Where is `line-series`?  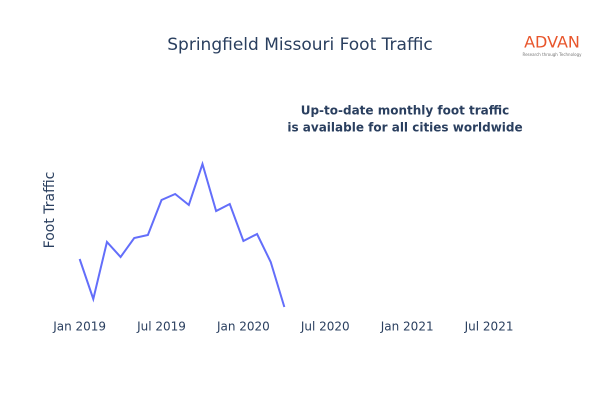
line-series is located at coordinates (182, 234).